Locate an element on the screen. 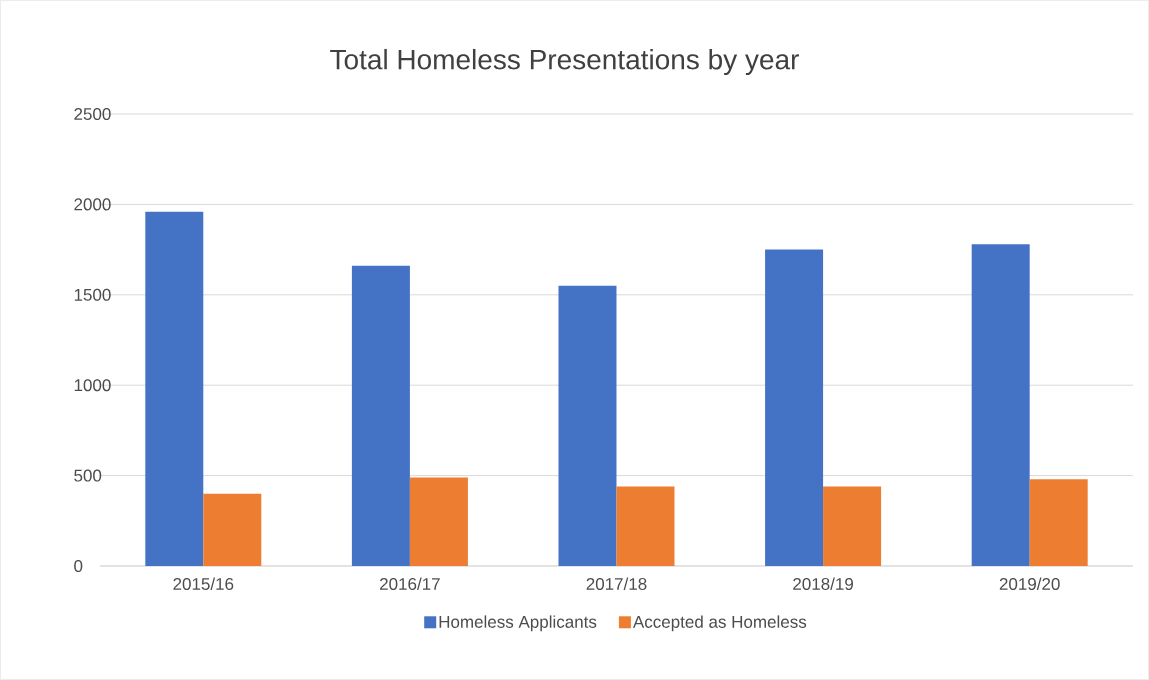 This screenshot has width=1149, height=680. x-tick-label: 2015/16 is located at coordinates (203, 584).